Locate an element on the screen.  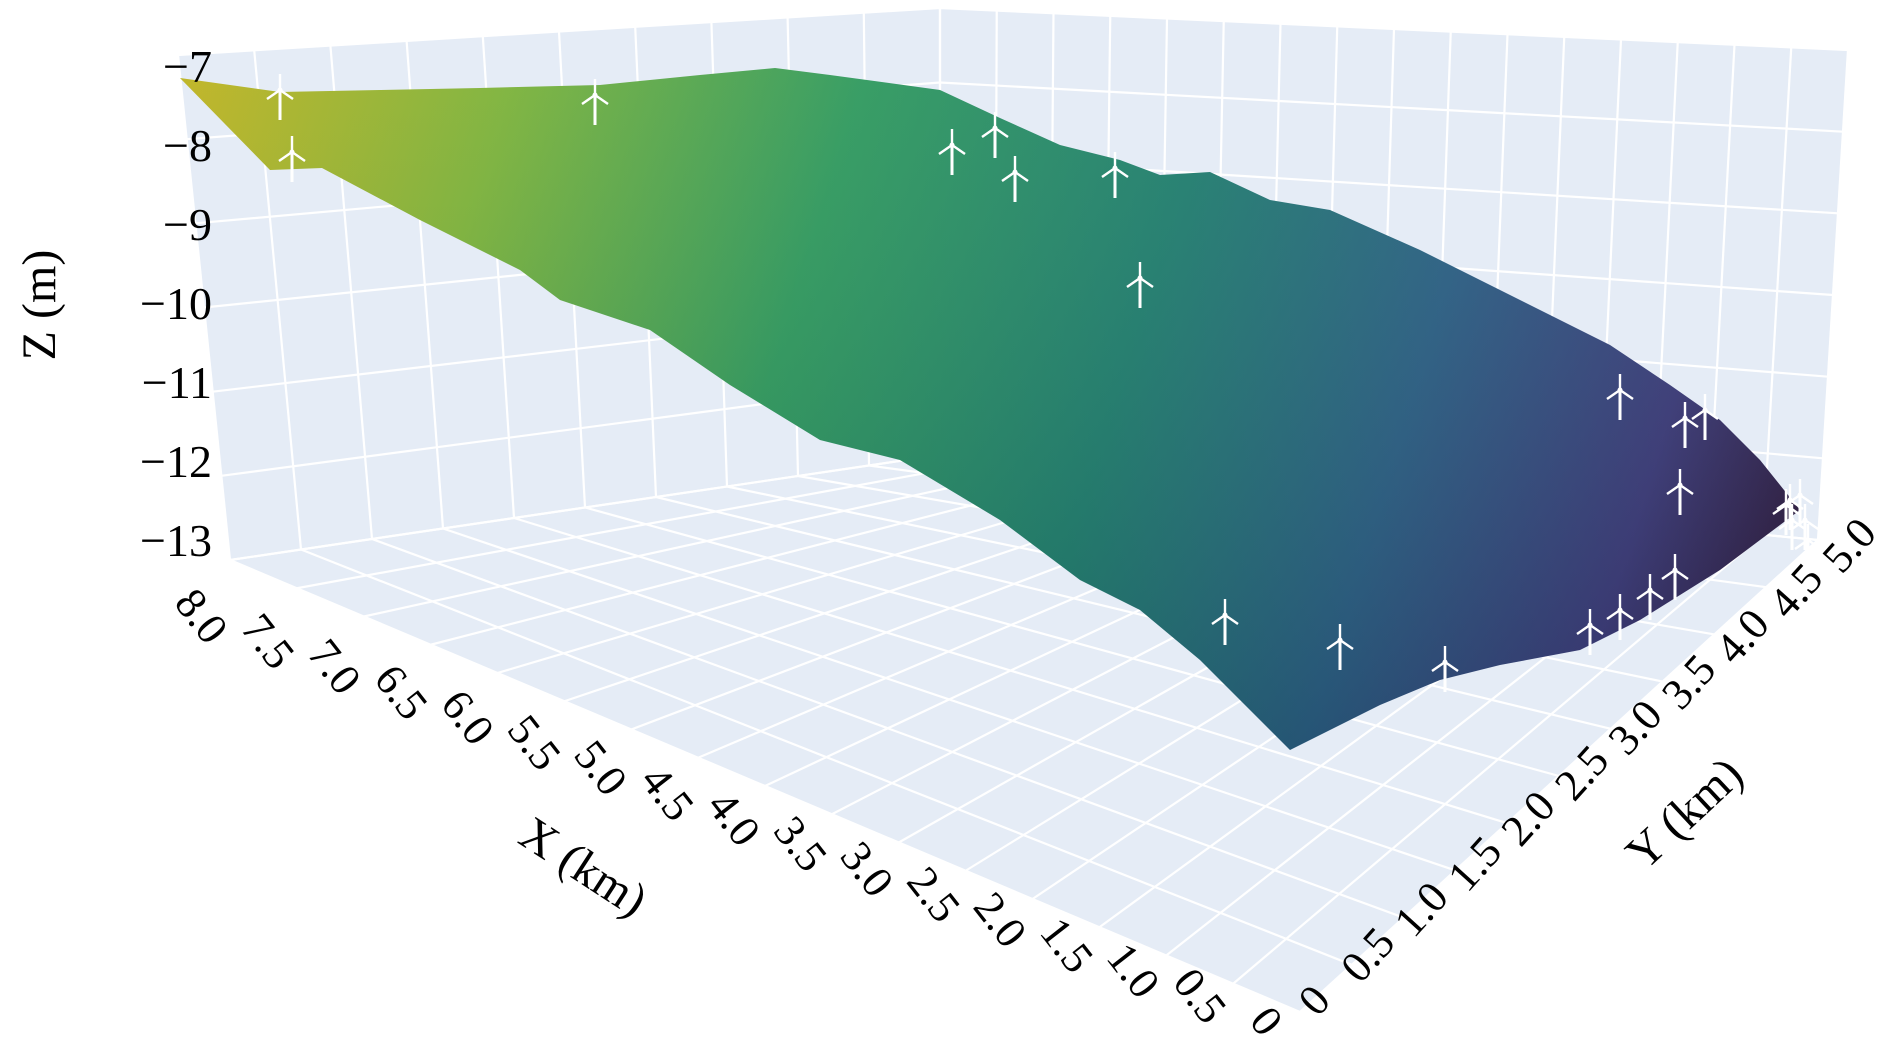
x-tick-label: 5.5 is located at coordinates (534, 743).